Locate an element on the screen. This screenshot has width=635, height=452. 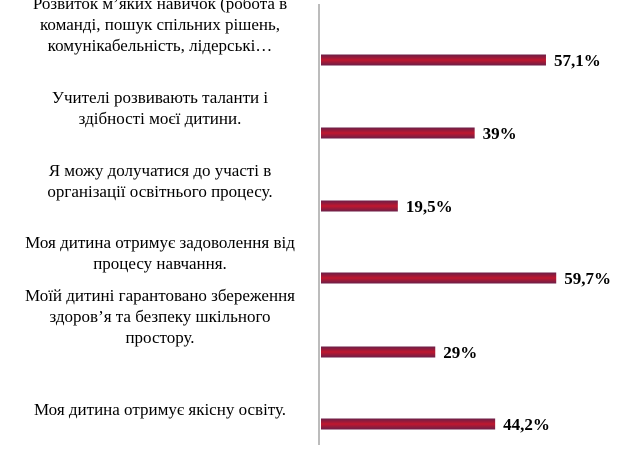
category-label-line: Моїй дитині гарантовано збереження is located at coordinates (160, 295).